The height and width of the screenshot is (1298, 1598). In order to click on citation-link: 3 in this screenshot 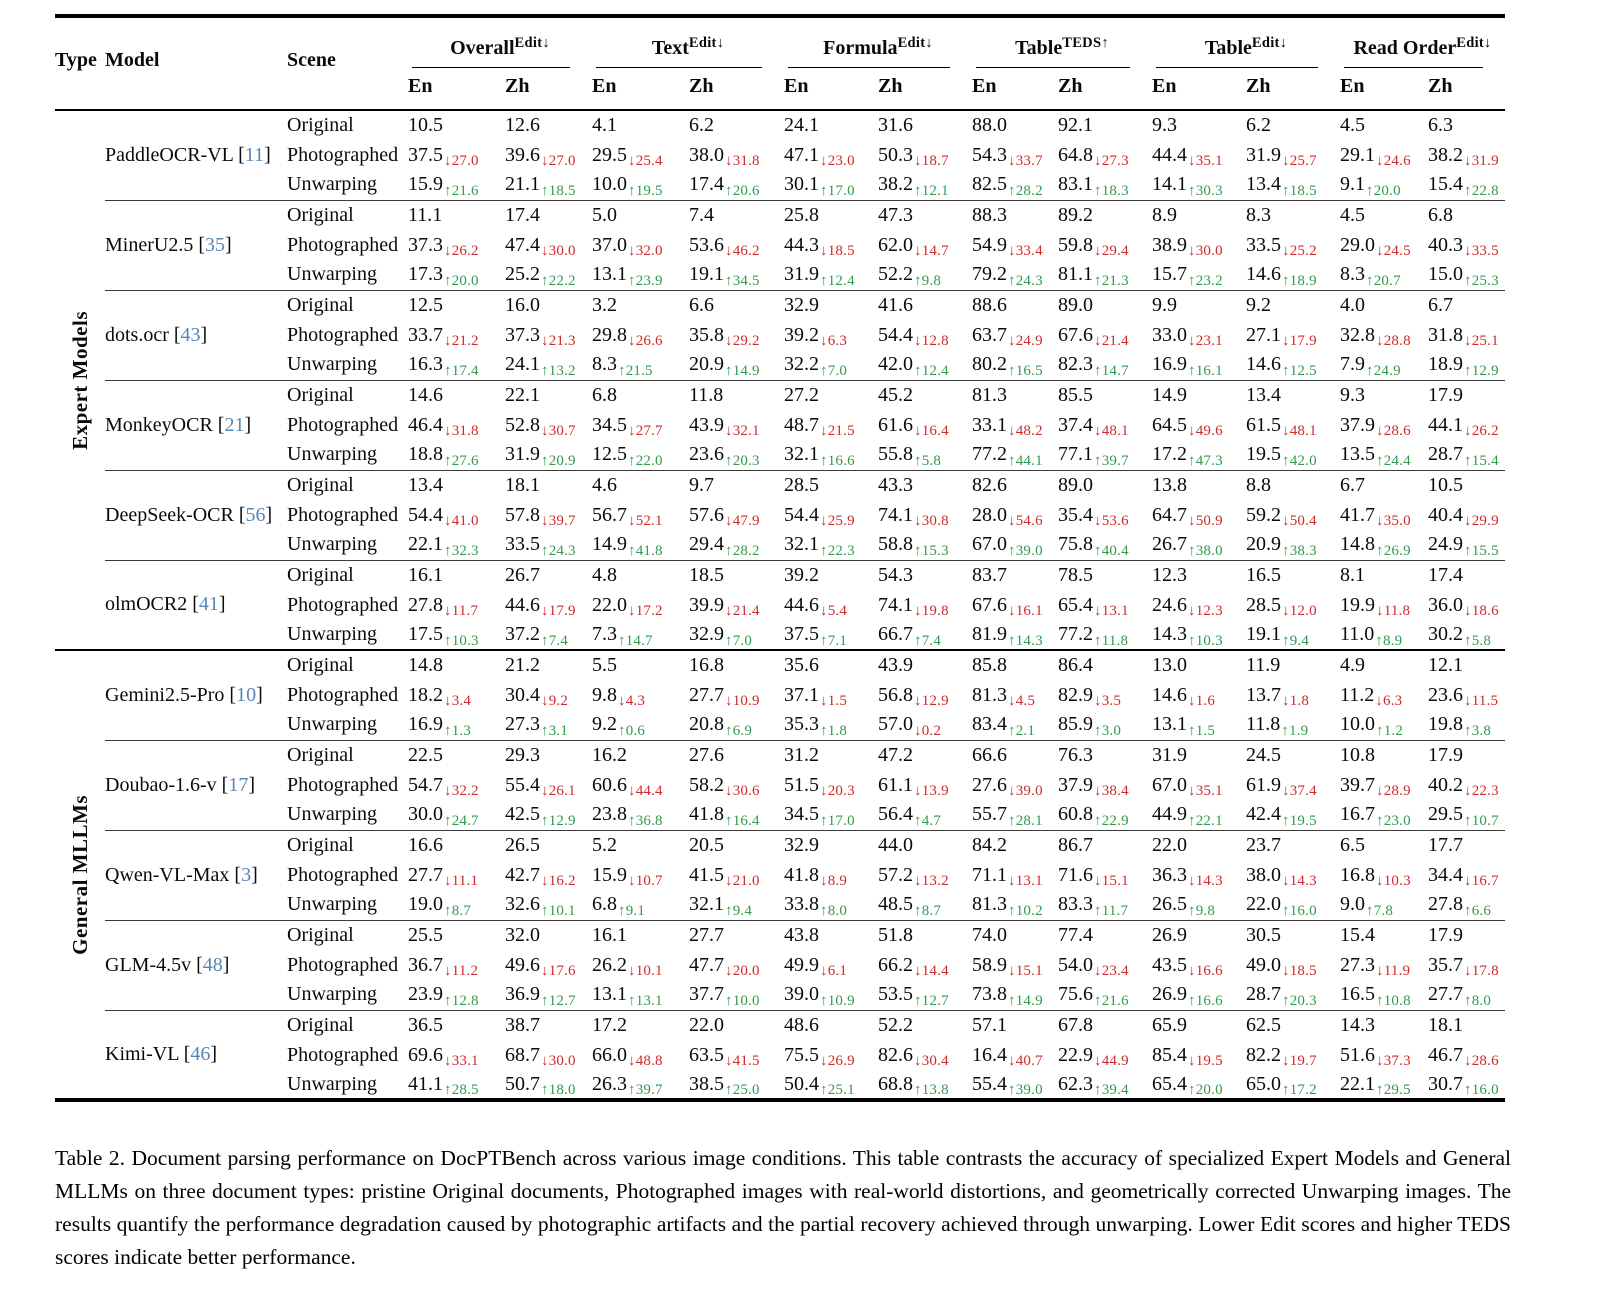, I will do `click(246, 874)`.